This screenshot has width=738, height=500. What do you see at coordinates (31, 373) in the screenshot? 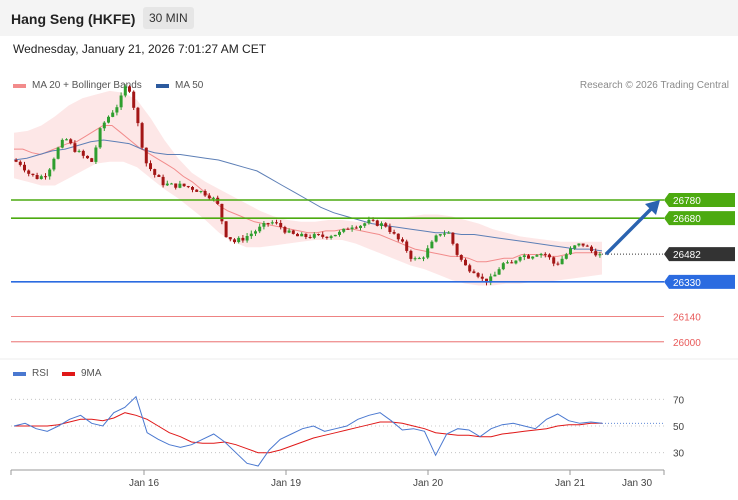
I see `legend-rsi: RSI` at bounding box center [31, 373].